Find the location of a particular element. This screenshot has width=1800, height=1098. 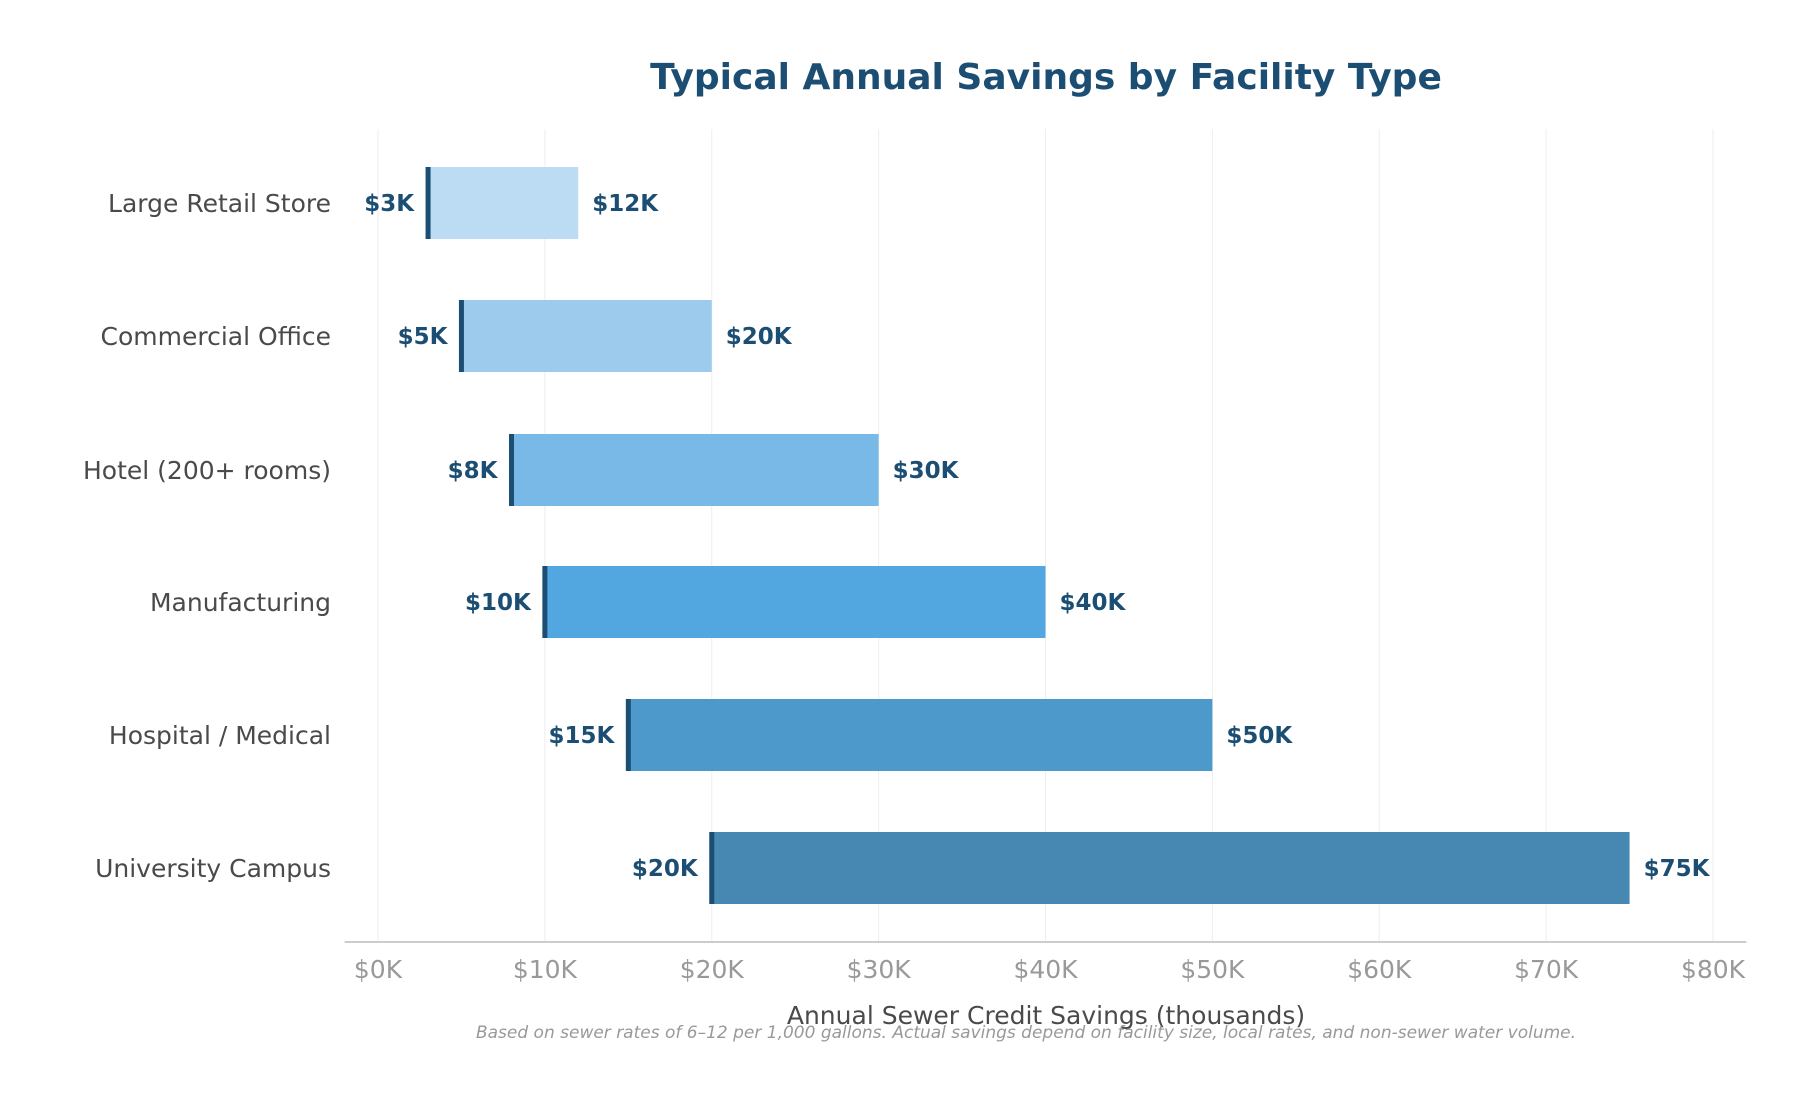

high-value-label: $50K is located at coordinates (1259, 736).